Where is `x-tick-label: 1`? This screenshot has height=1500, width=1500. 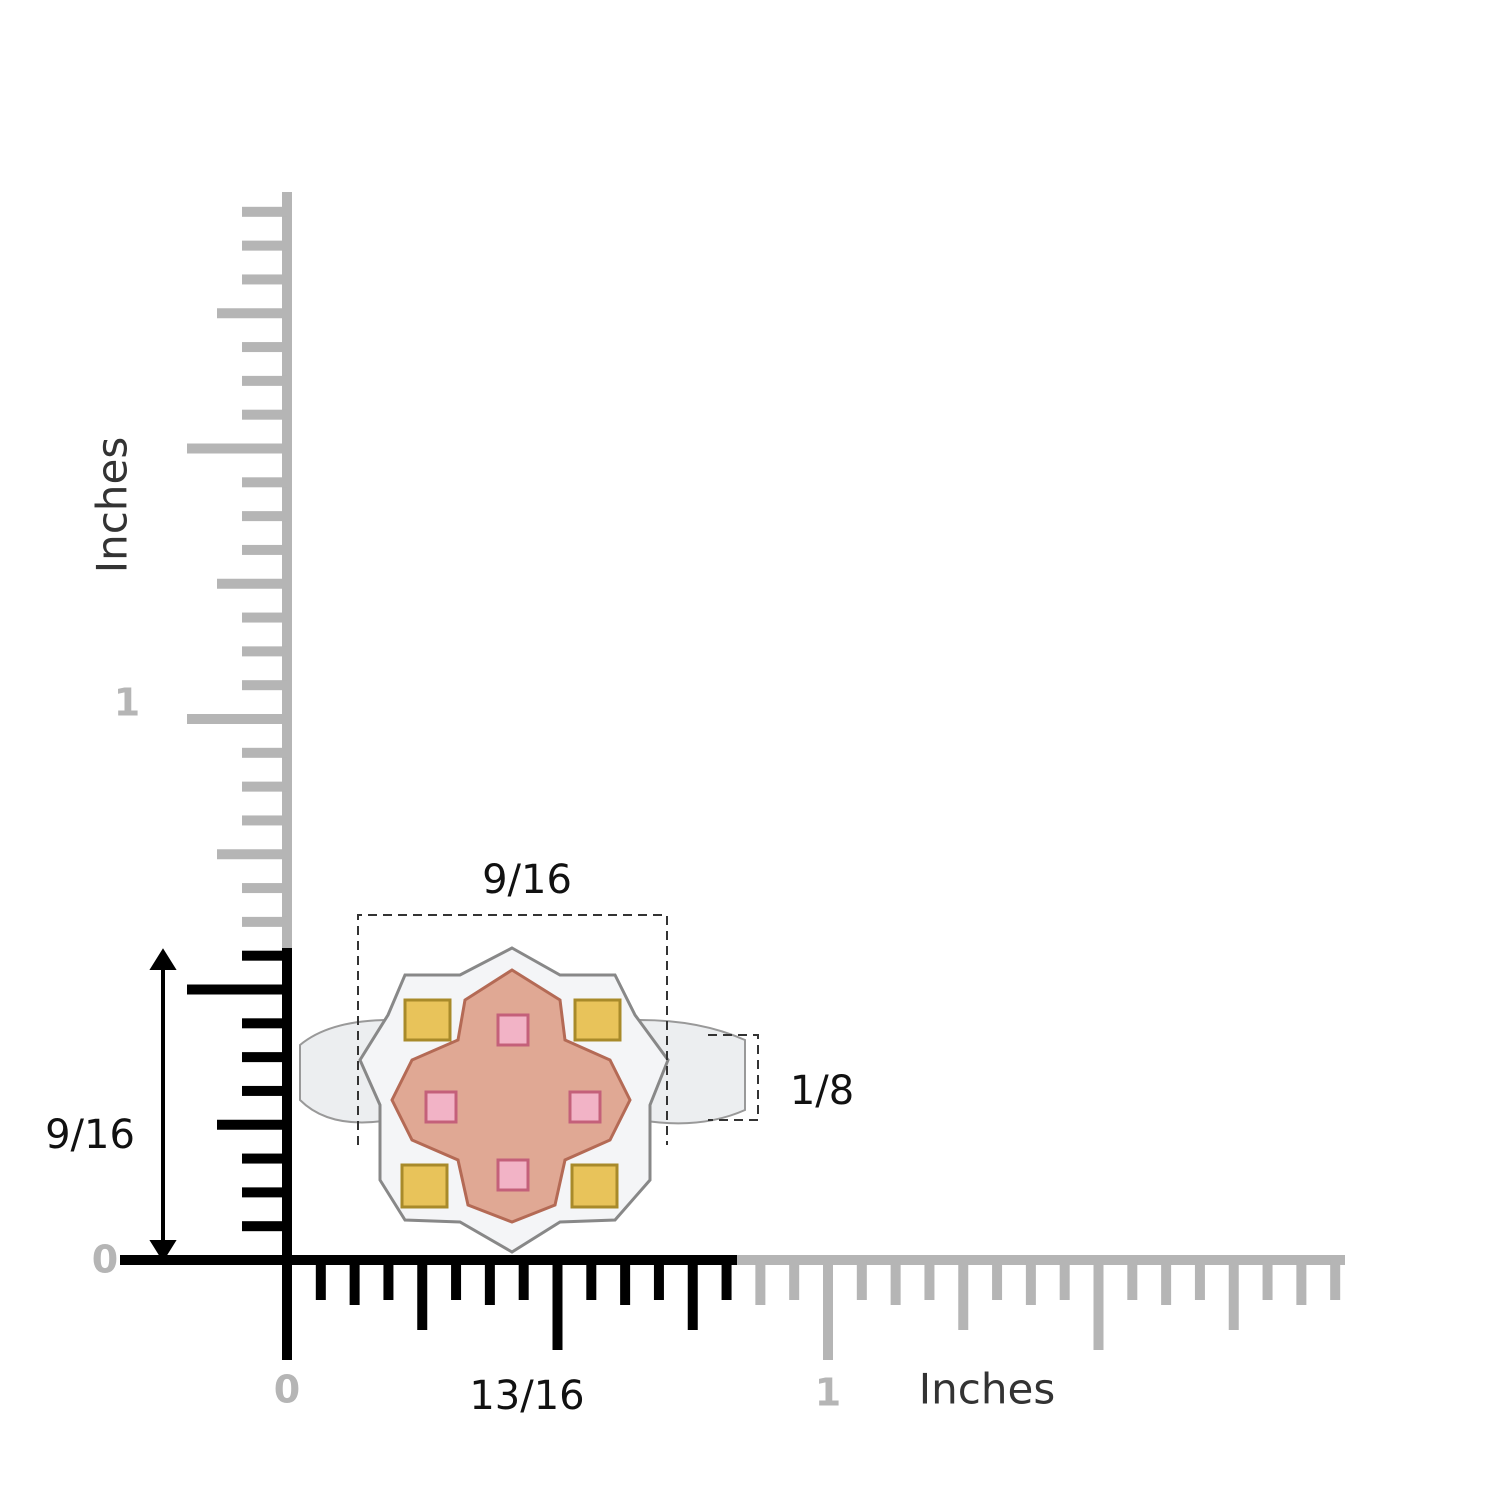
x-tick-label: 1 is located at coordinates (828, 1393).